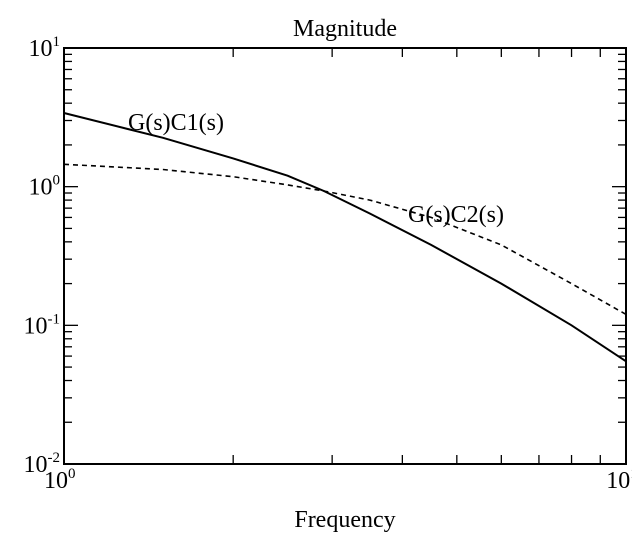 The image size is (632, 536). Describe the element at coordinates (345, 29) in the screenshot. I see `chart-title: Magnitude` at that location.